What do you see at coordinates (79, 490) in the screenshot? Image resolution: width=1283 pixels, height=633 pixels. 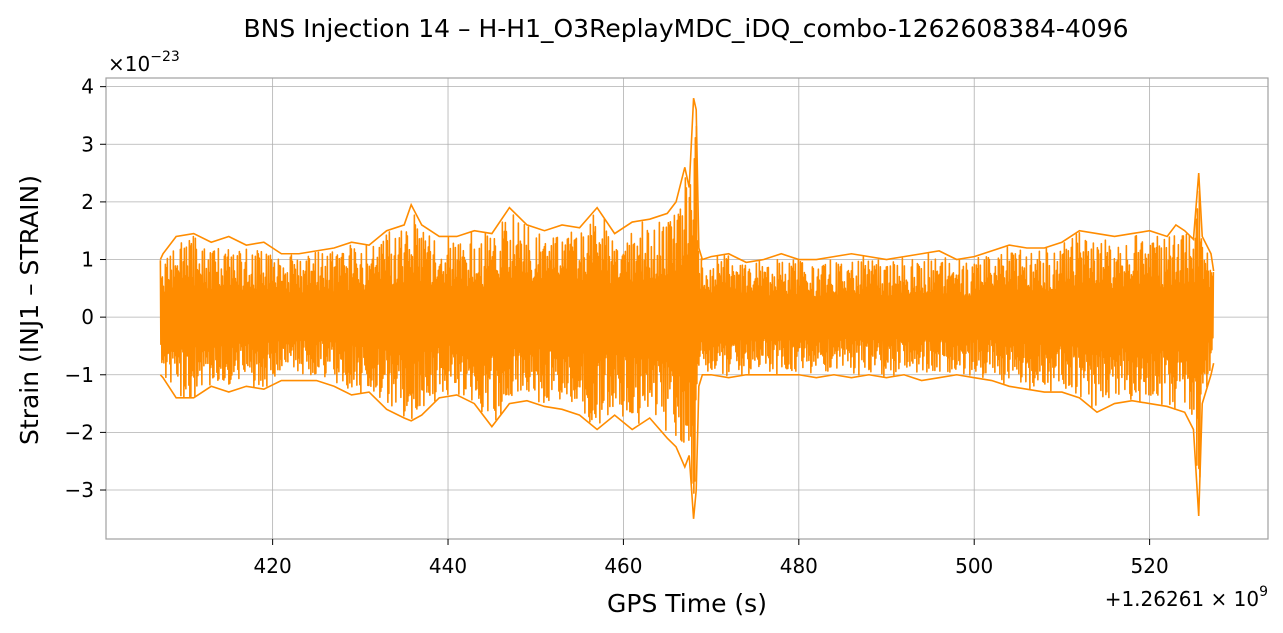 I see `y-tick-label: −3` at bounding box center [79, 490].